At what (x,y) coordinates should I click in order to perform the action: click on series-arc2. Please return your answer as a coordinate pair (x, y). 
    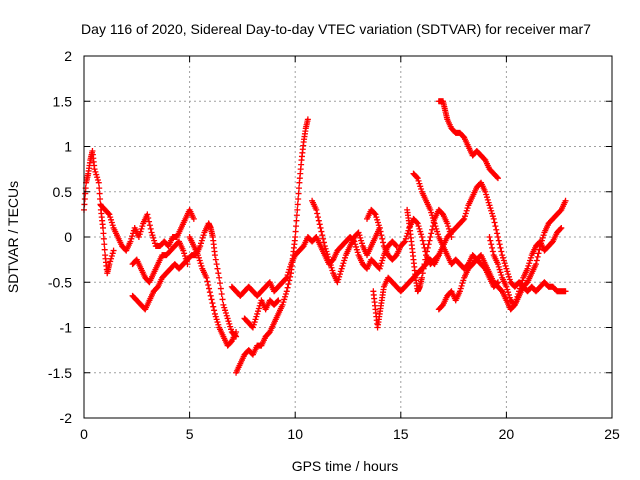
    Looking at the image, I should click on (147, 228).